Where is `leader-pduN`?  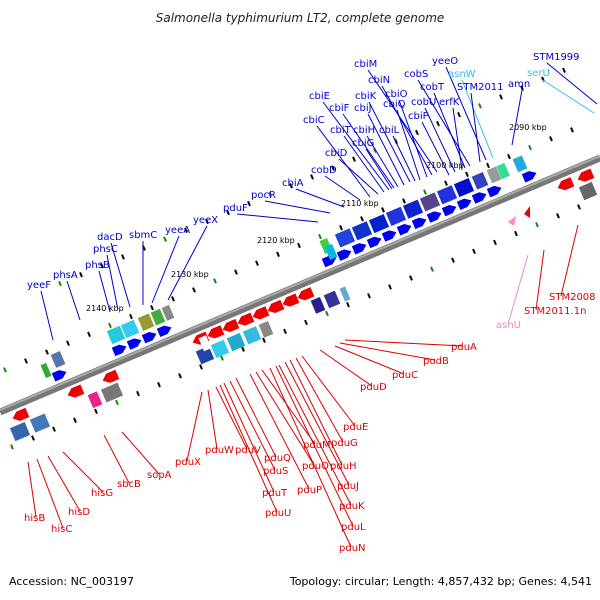 leader-pduN is located at coordinates (310, 457).